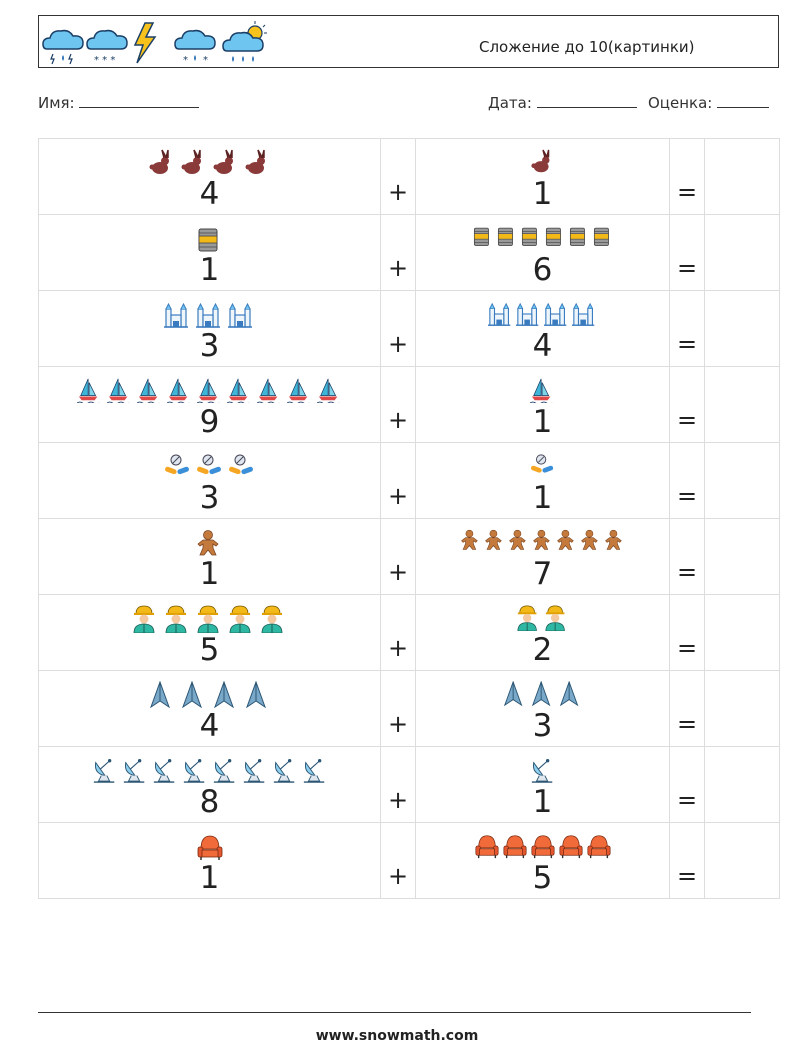 The height and width of the screenshot is (1053, 794). What do you see at coordinates (743, 101) in the screenshot?
I see `grade-blank` at bounding box center [743, 101].